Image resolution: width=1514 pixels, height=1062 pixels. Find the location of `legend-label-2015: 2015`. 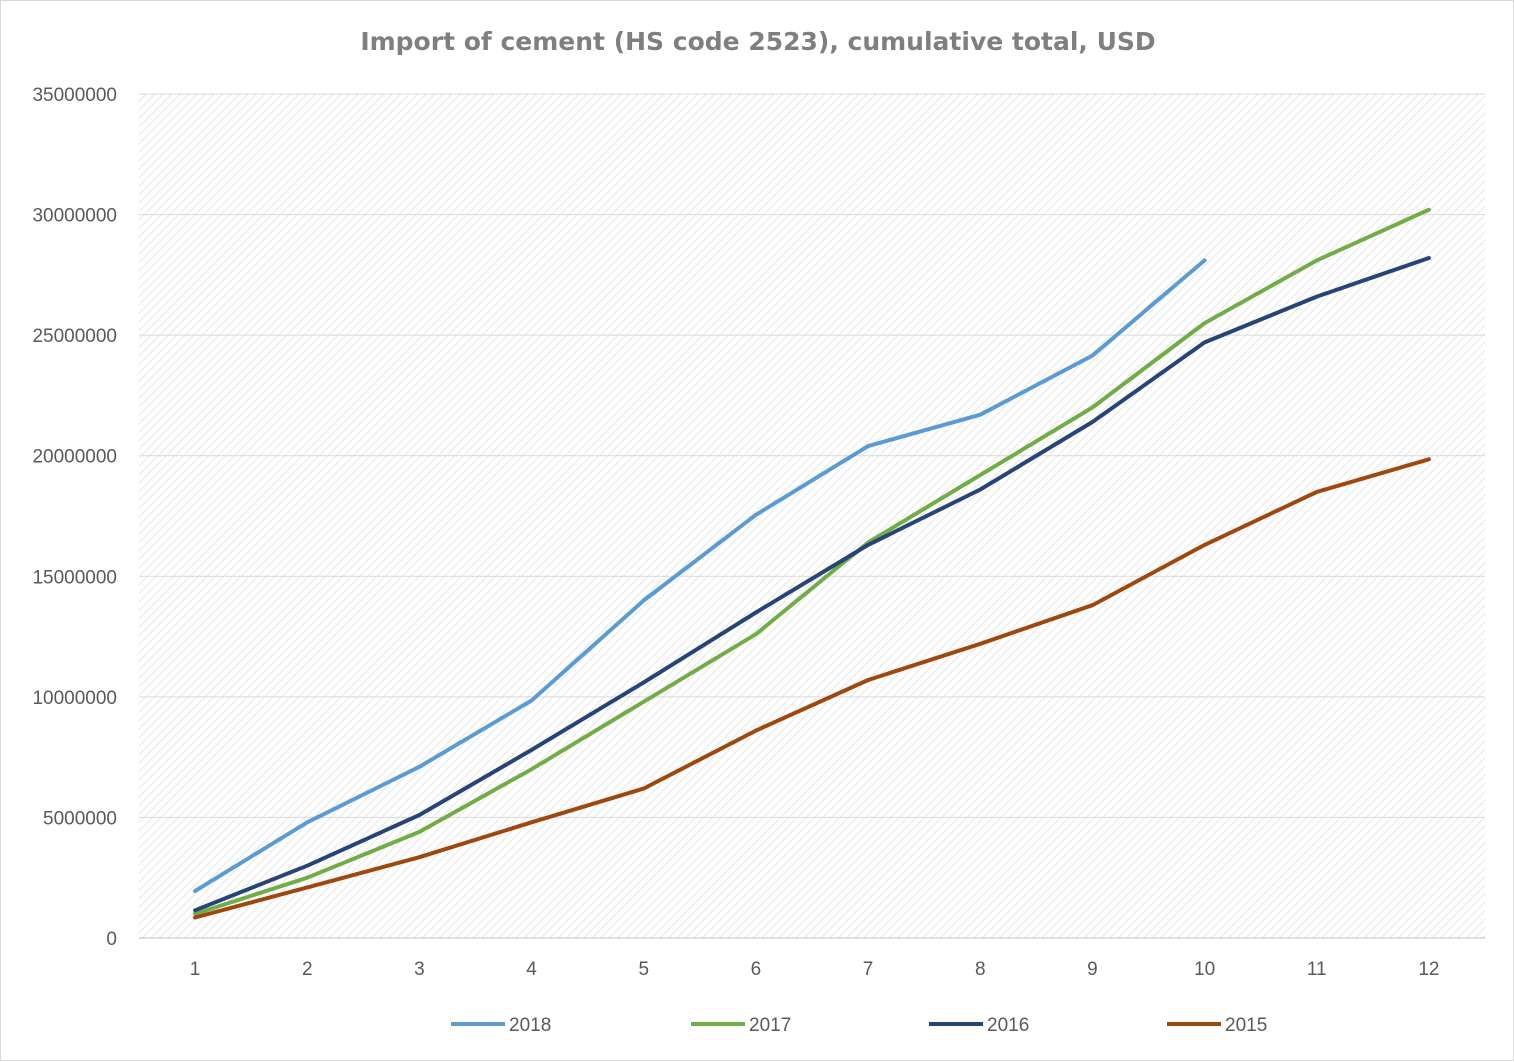

legend-label-2015: 2015 is located at coordinates (1246, 1025).